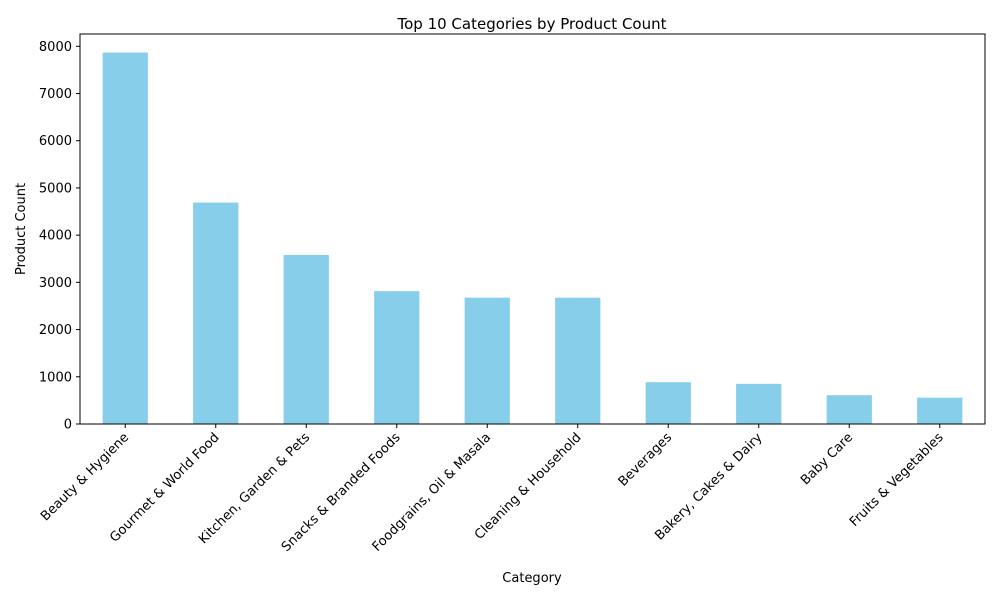 Image resolution: width=1000 pixels, height=600 pixels. I want to click on y-tick-label: 5000, so click(55, 188).